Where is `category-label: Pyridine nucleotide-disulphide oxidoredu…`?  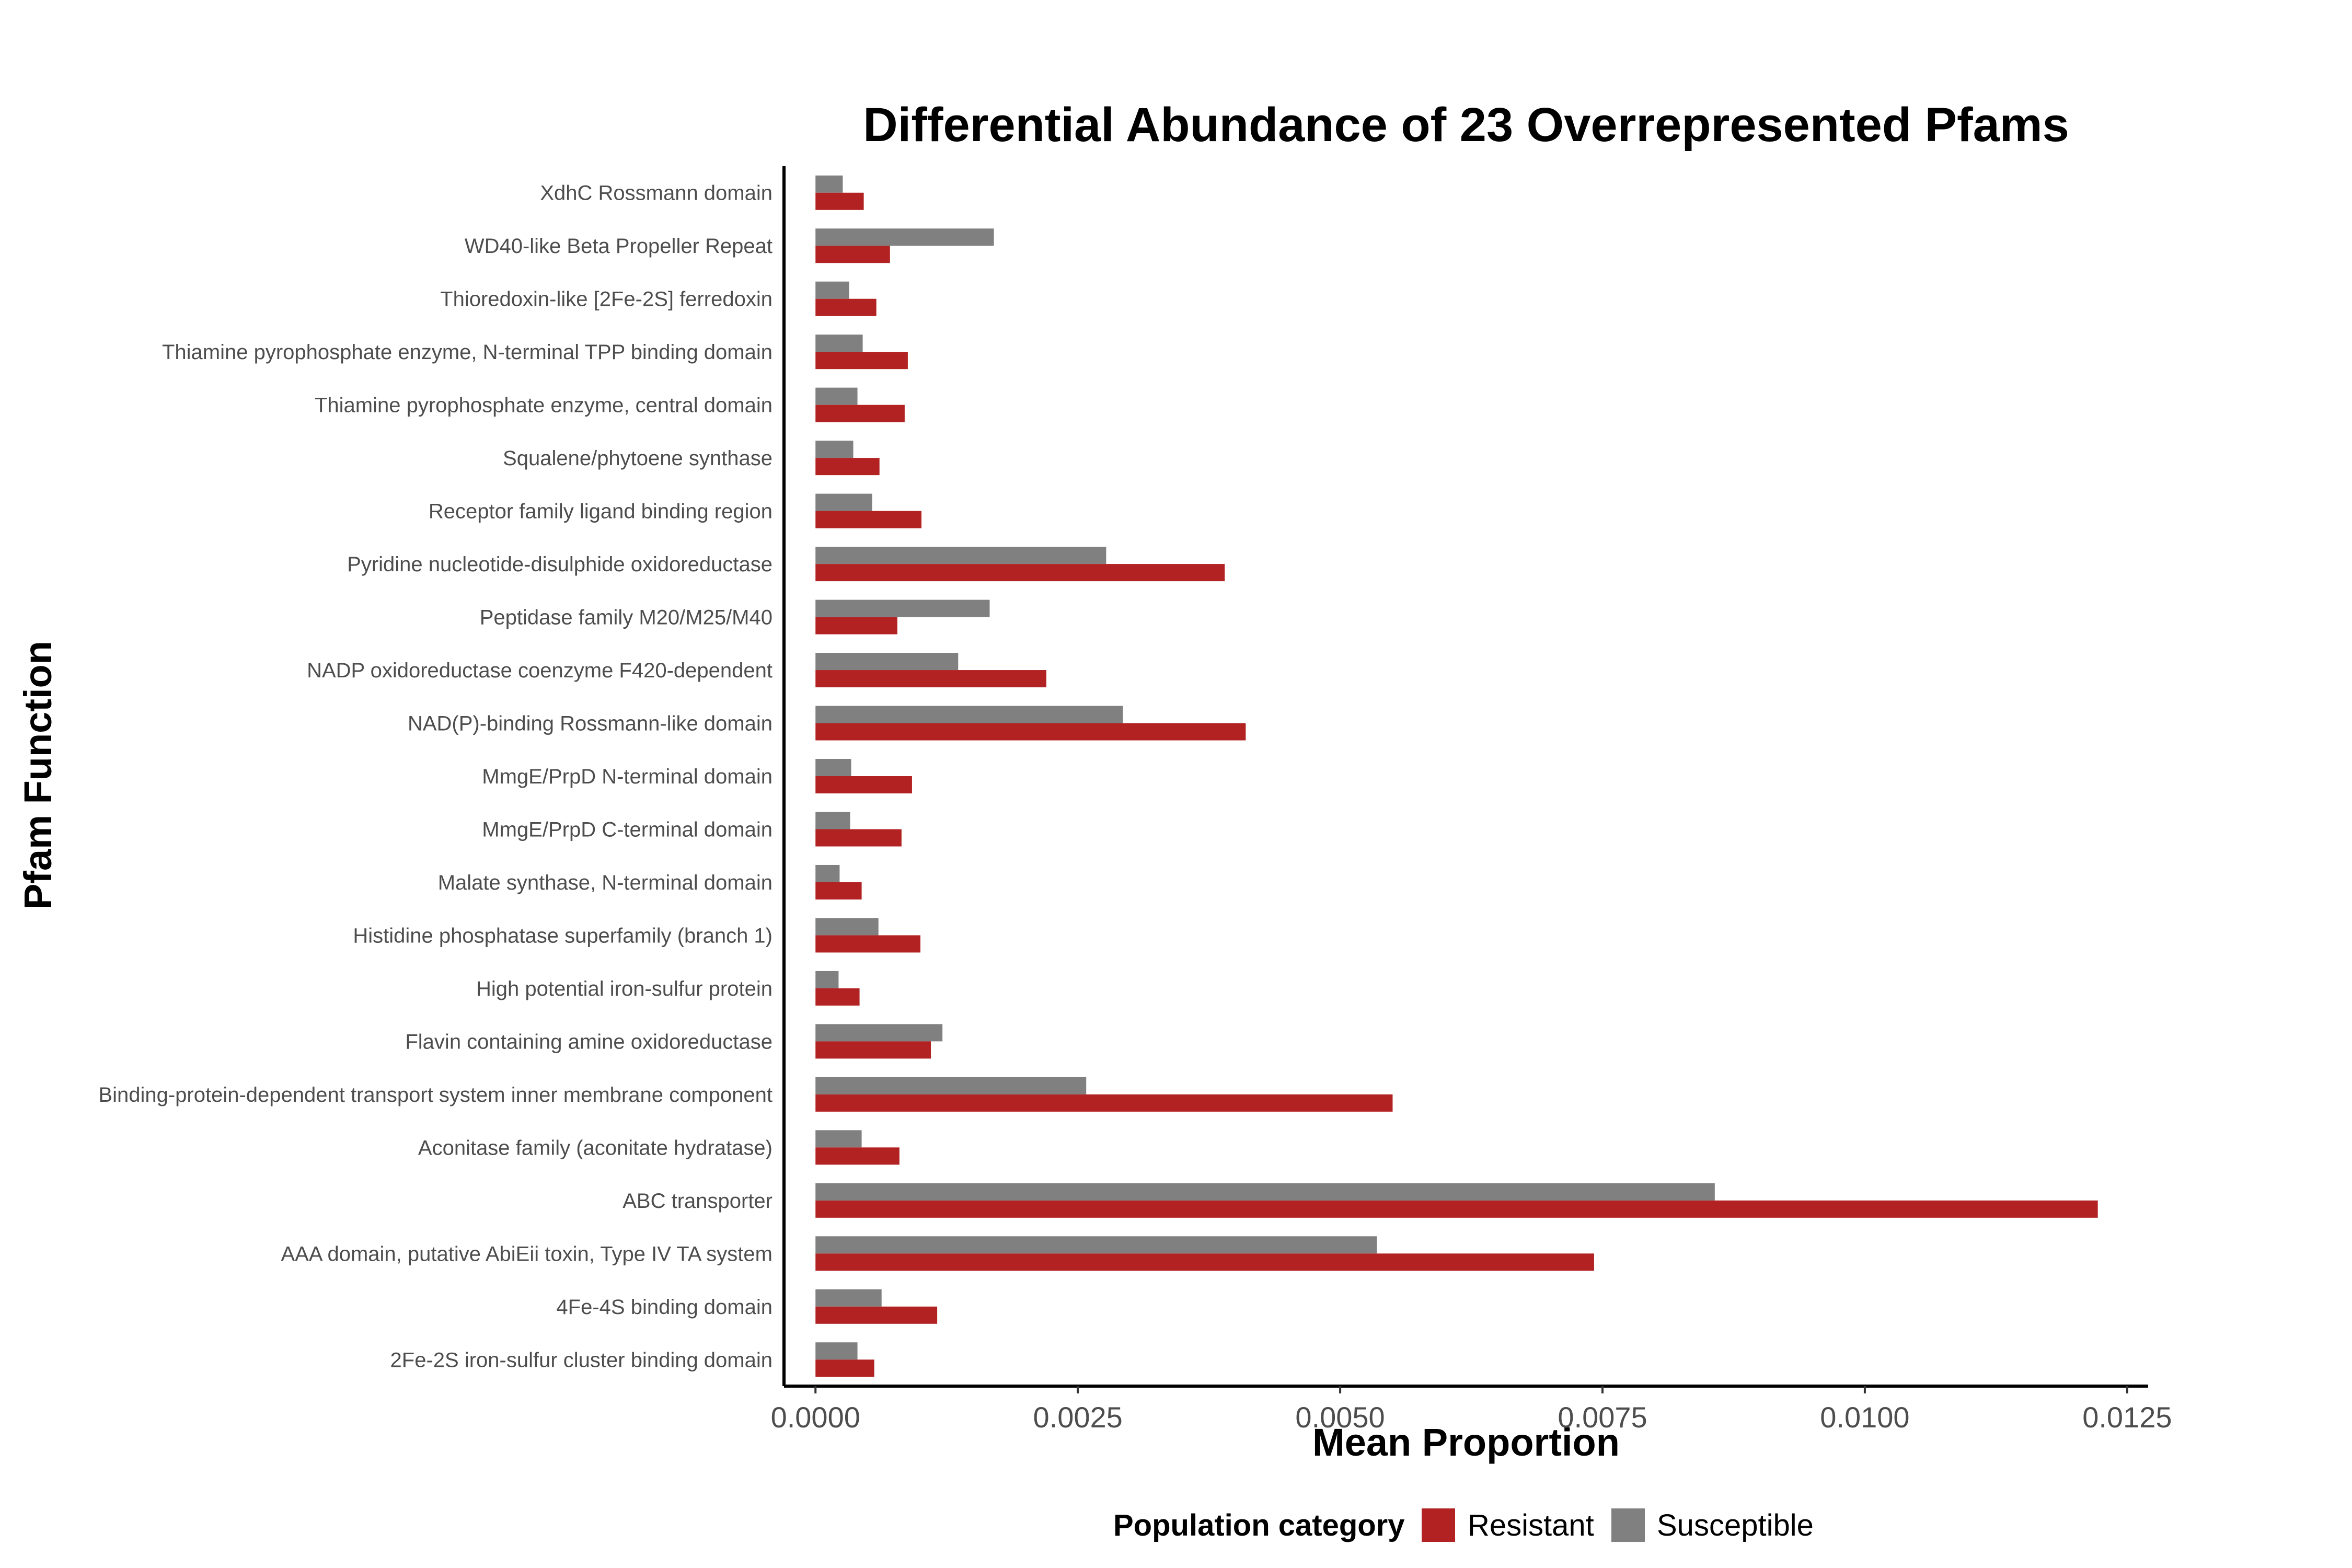
category-label: Pyridine nucleotide-disulphide oxidoredu… is located at coordinates (560, 564).